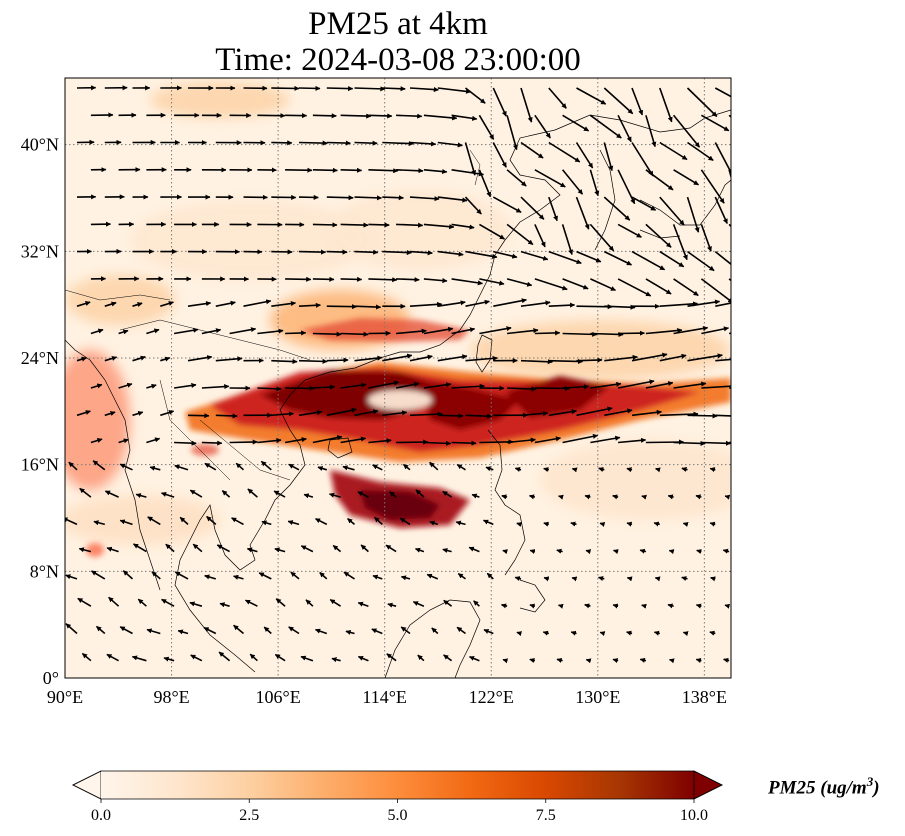 The image size is (905, 836). Describe the element at coordinates (694, 815) in the screenshot. I see `colorbar-tick-label: 10.0` at that location.